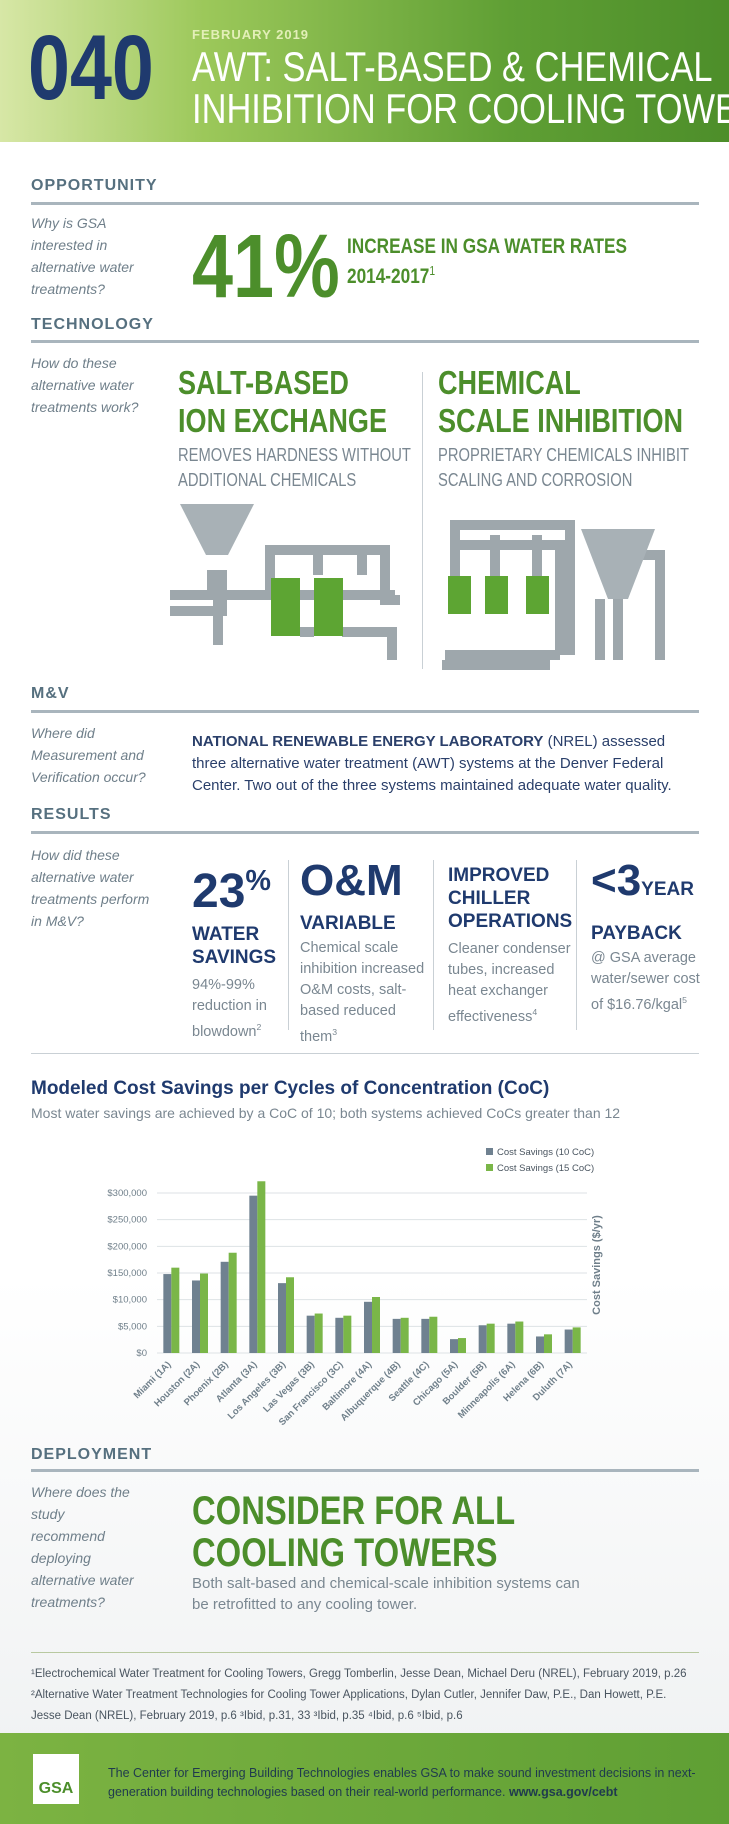 The width and height of the screenshot is (729, 1824). I want to click on result-text: 94%-99% reduction in blowdown, so click(229, 1008).